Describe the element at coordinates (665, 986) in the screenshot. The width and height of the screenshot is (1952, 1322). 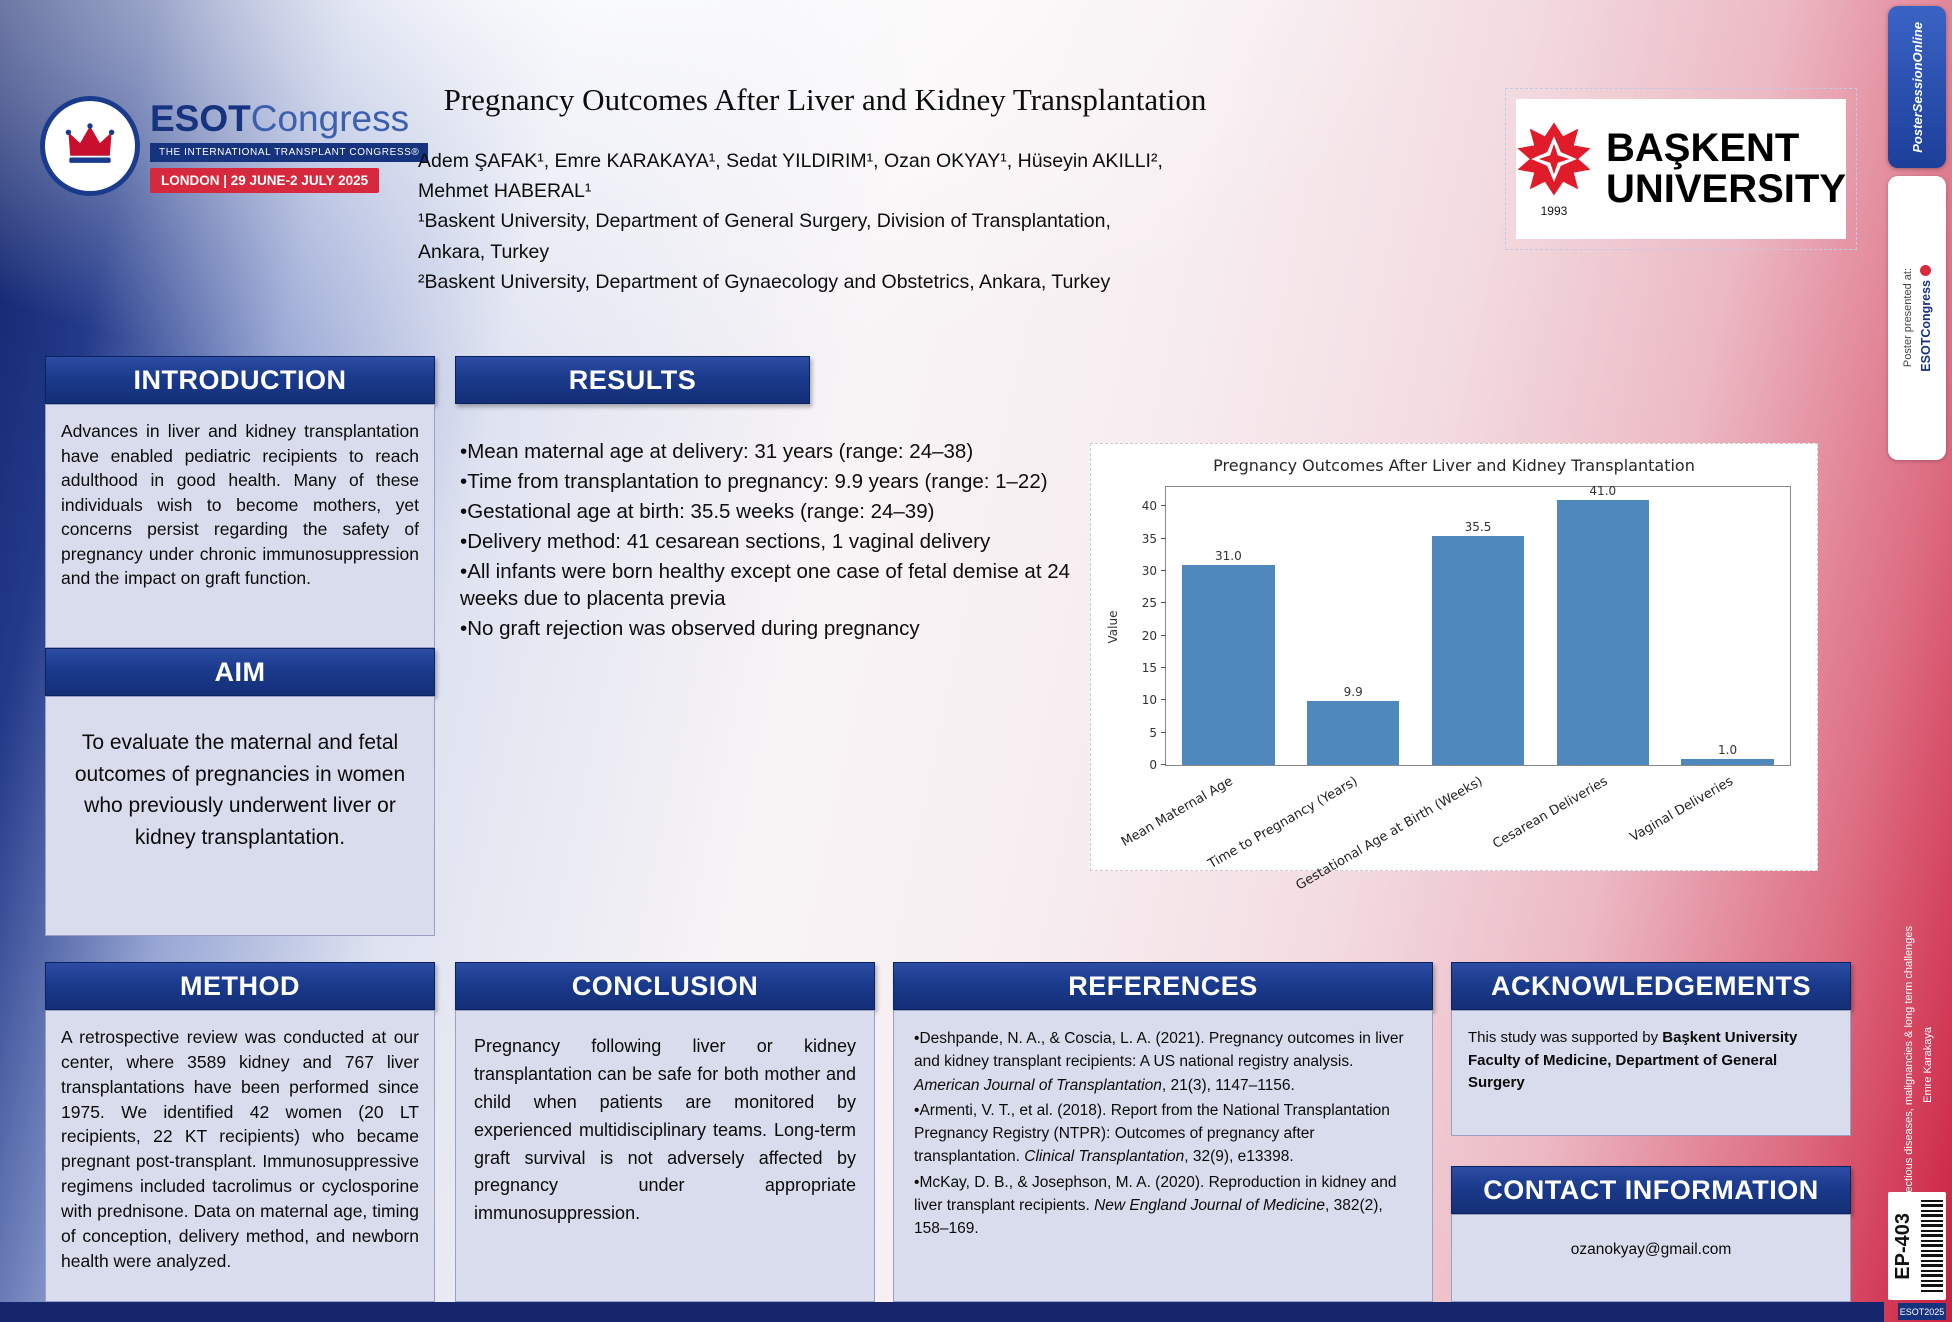
I see `conclusion-header: CONCLUSION` at that location.